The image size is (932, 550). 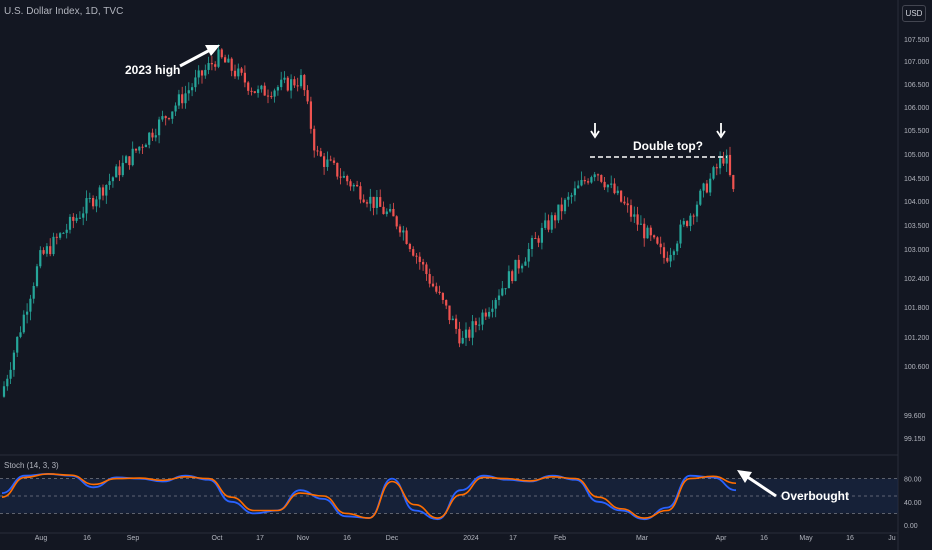 I want to click on price-tick-label: 105.500, so click(x=916, y=131).